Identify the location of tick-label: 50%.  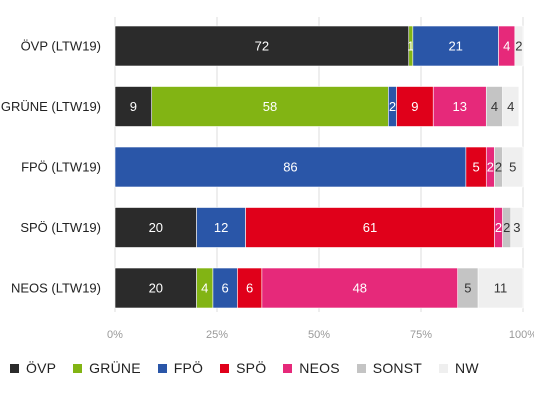
(319, 335).